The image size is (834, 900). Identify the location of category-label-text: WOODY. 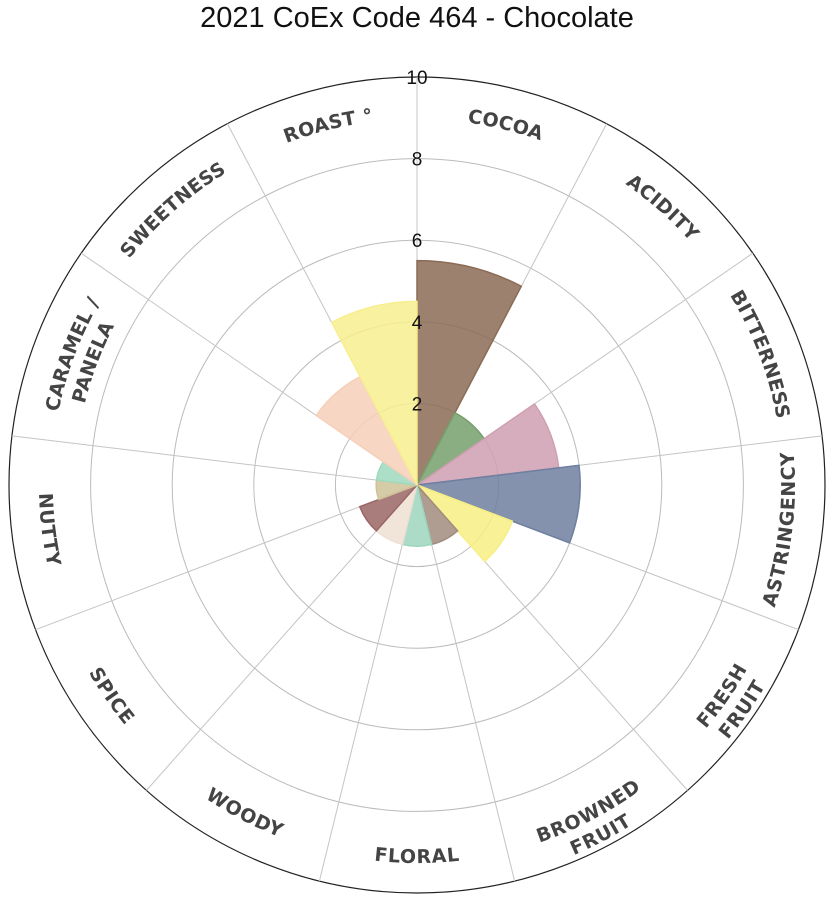
(244, 812).